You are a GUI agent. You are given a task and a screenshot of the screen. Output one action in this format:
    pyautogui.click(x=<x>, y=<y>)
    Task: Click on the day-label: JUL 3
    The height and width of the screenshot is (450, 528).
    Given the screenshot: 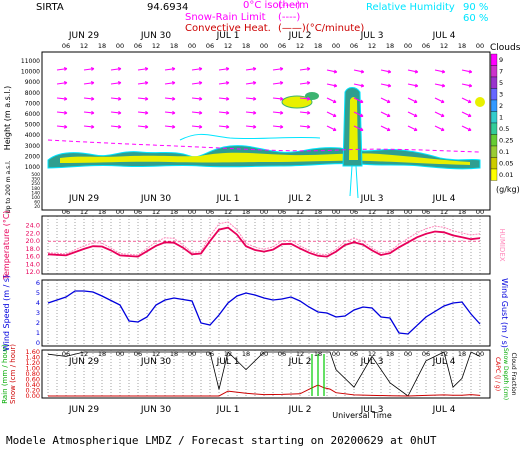 What is the action you would take?
    pyautogui.click(x=372, y=199)
    